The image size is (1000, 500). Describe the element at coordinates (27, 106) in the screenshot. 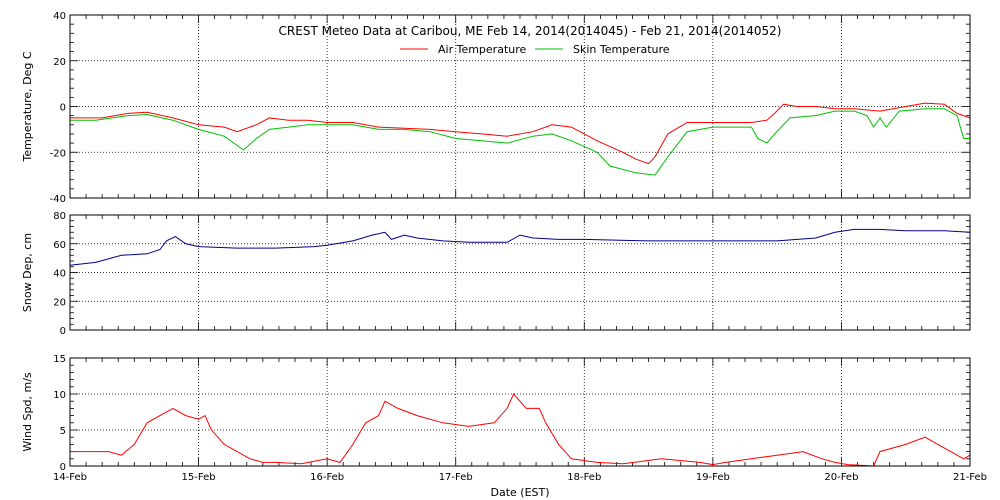

I see `y-axis-title: Temperature, Deg C` at that location.